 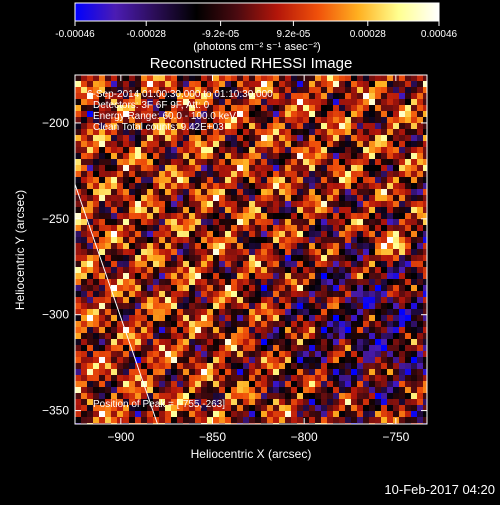 I want to click on footer-timestamp: 10-Feb-2017 04:20, so click(x=439, y=489).